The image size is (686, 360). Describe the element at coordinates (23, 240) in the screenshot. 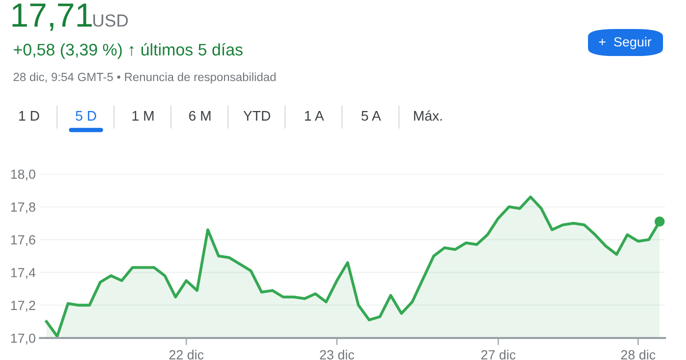

I see `y-tick-label: 17,6` at that location.